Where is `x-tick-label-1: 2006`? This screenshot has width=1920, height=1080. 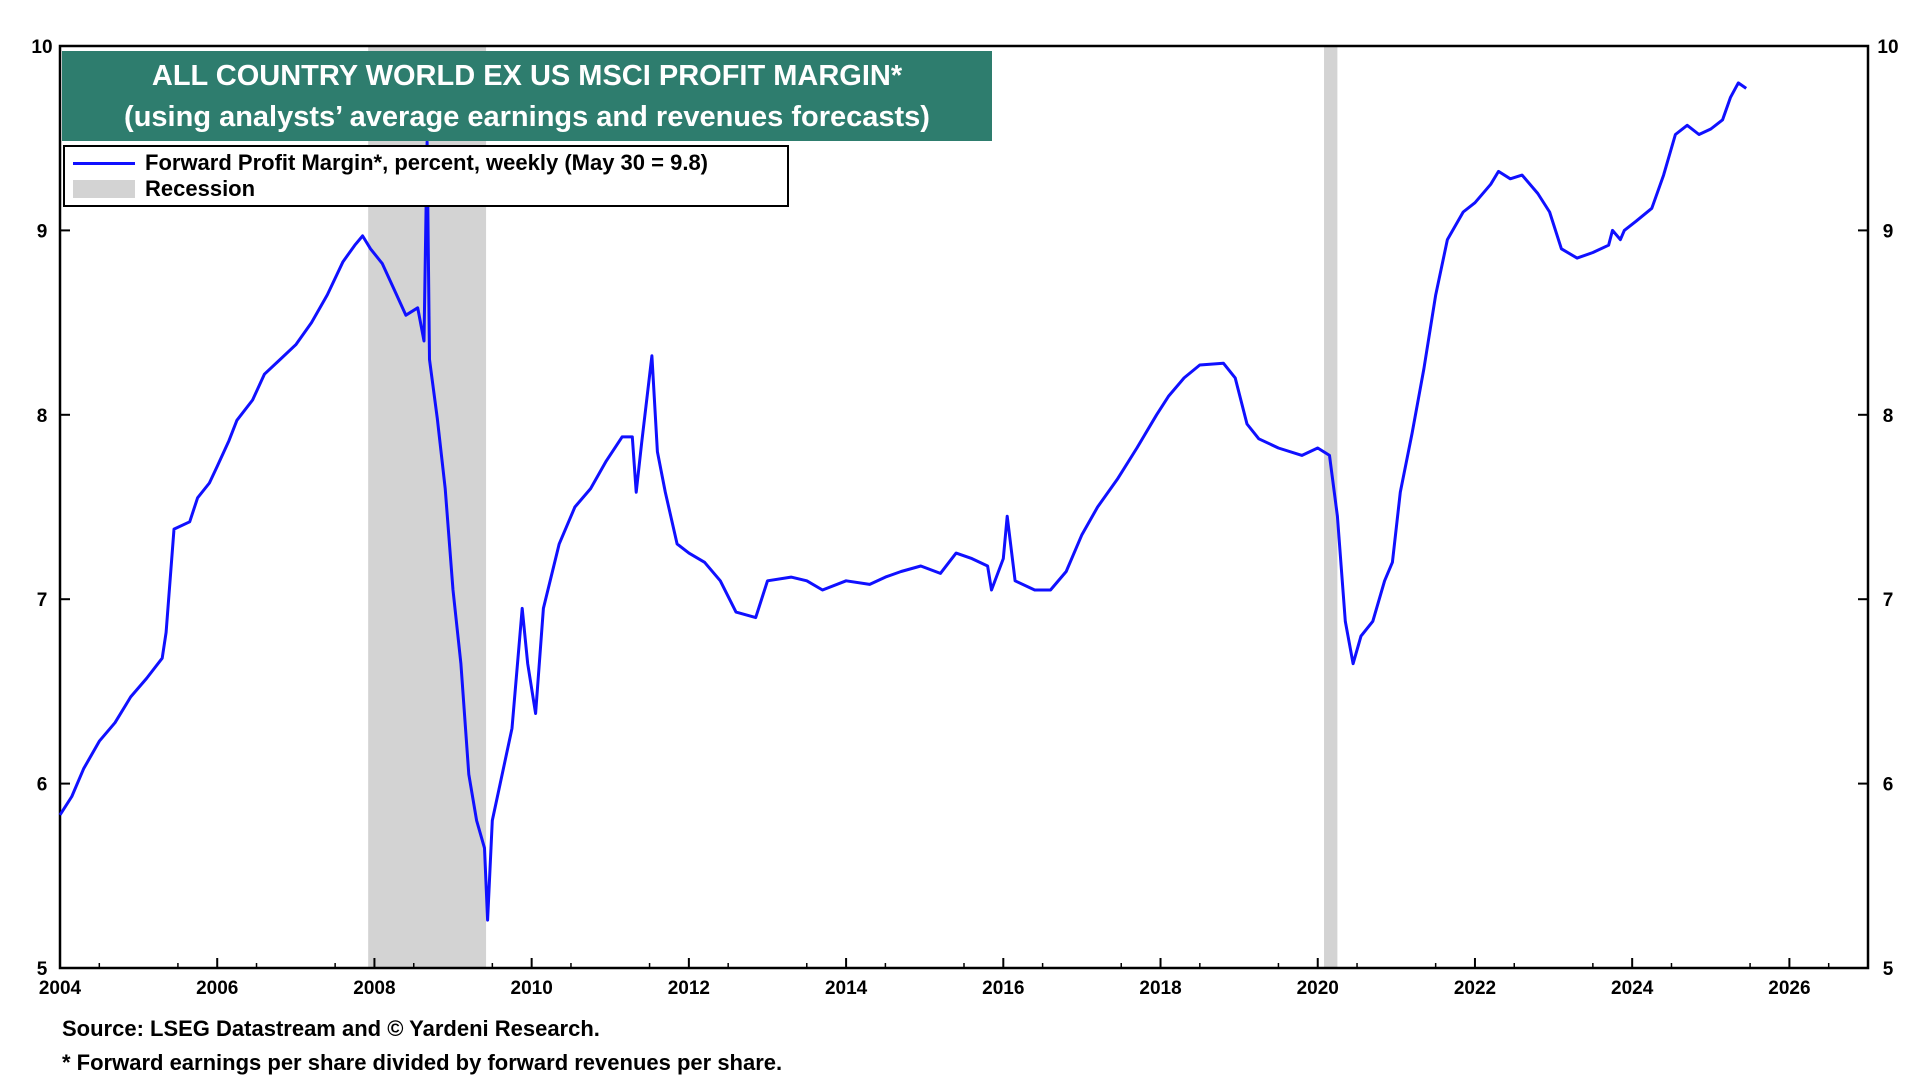
x-tick-label-1: 2006 is located at coordinates (217, 988).